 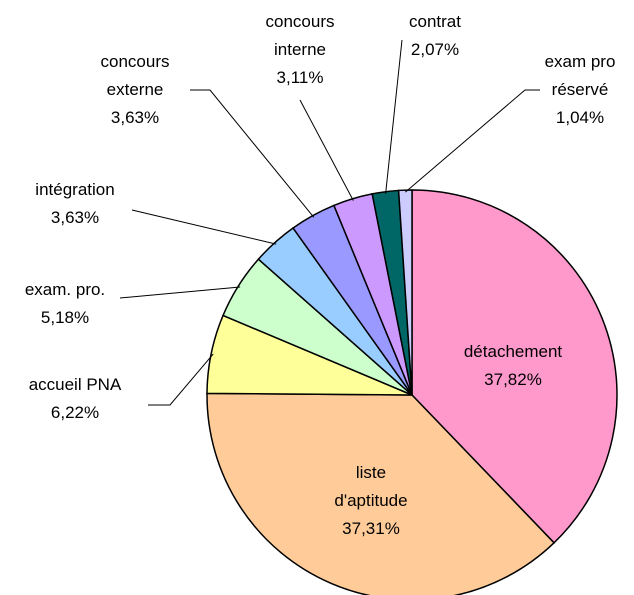 What do you see at coordinates (75, 384) in the screenshot?
I see `category-label: accueil PNA` at bounding box center [75, 384].